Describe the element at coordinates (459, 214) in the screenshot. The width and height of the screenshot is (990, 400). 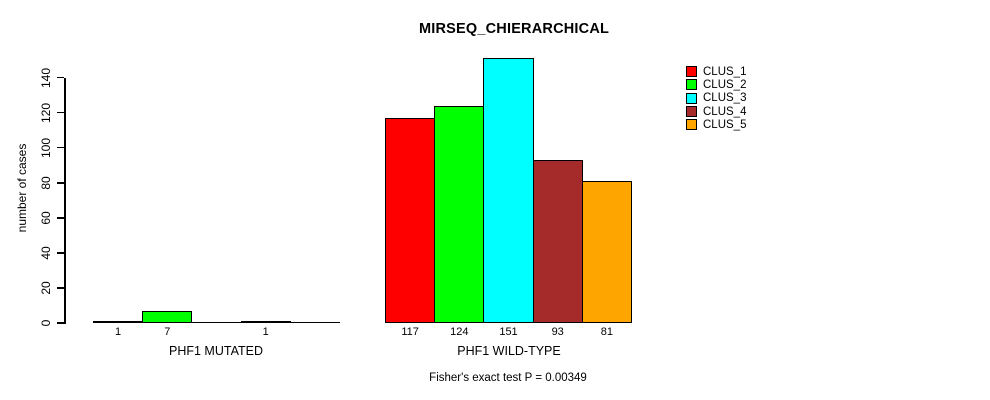
I see `bar-clus_2-wild-type` at that location.